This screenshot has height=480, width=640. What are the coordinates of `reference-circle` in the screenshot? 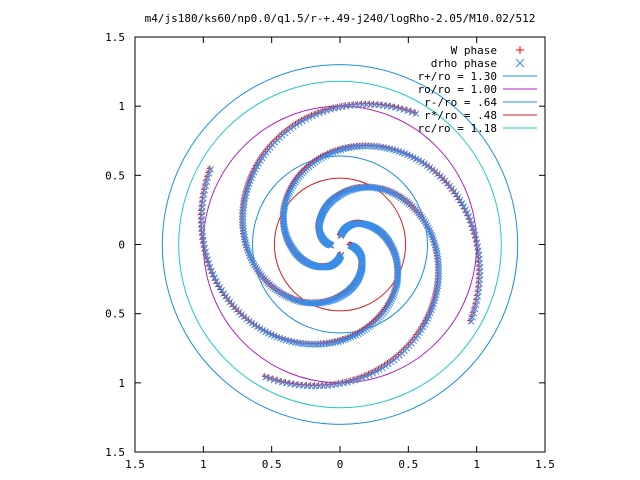 It's located at (340, 244).